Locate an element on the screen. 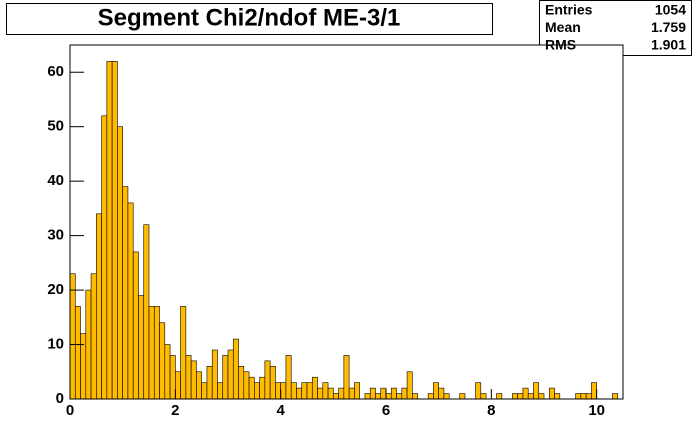  title-box is located at coordinates (249, 19).